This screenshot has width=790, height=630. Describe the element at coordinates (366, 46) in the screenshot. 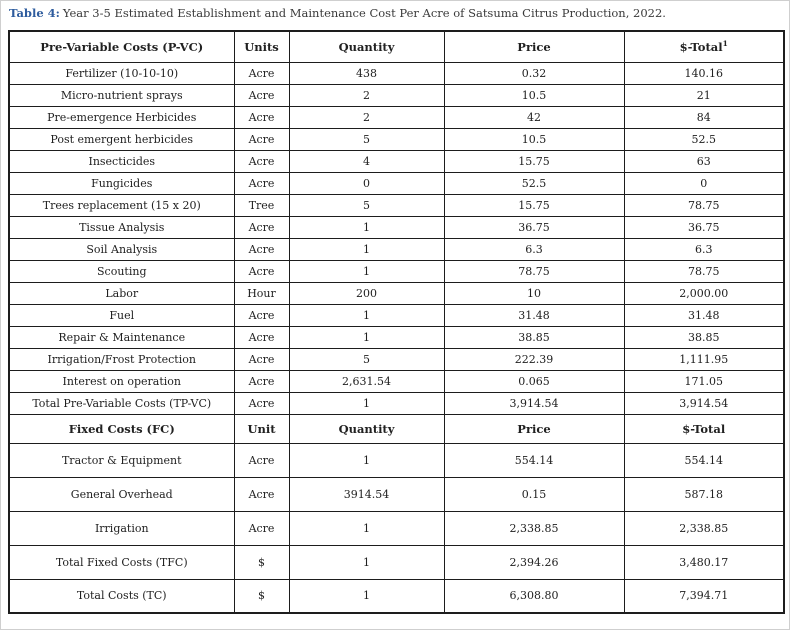

I see `header-quantity: Quantity` at that location.